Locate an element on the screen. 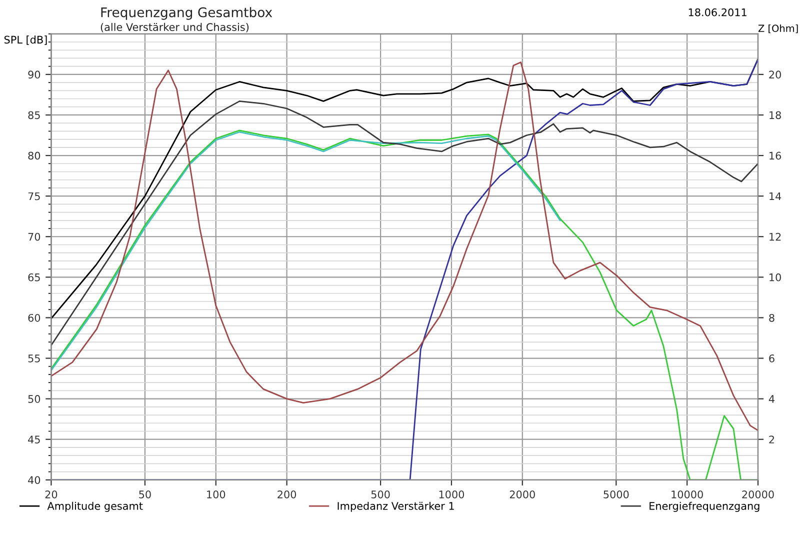  y2-tick-label: 16 is located at coordinates (776, 156).